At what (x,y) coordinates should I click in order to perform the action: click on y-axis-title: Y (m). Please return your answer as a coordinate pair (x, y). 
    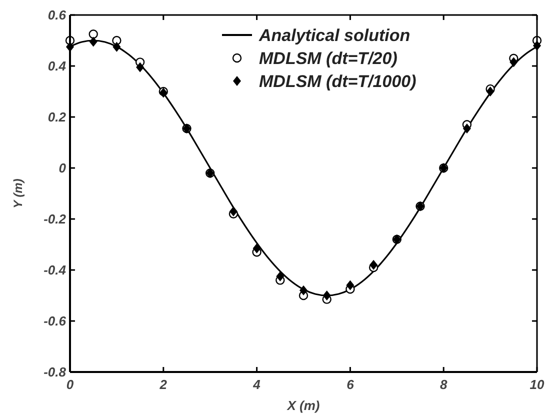
    Looking at the image, I should click on (18, 193).